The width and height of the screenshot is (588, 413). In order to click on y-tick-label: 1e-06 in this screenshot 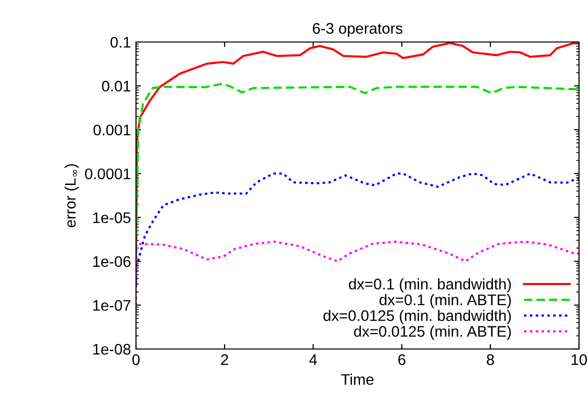, I will do `click(111, 261)`.